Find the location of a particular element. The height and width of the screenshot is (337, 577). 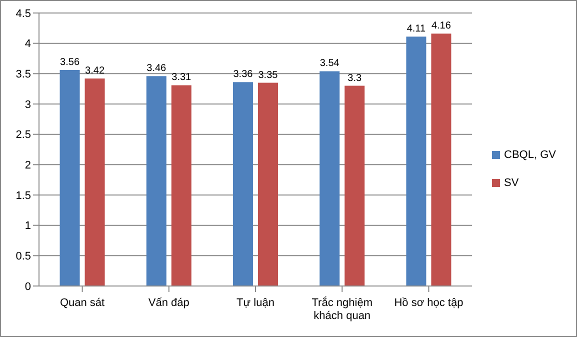

legend-label: SV is located at coordinates (511, 182).